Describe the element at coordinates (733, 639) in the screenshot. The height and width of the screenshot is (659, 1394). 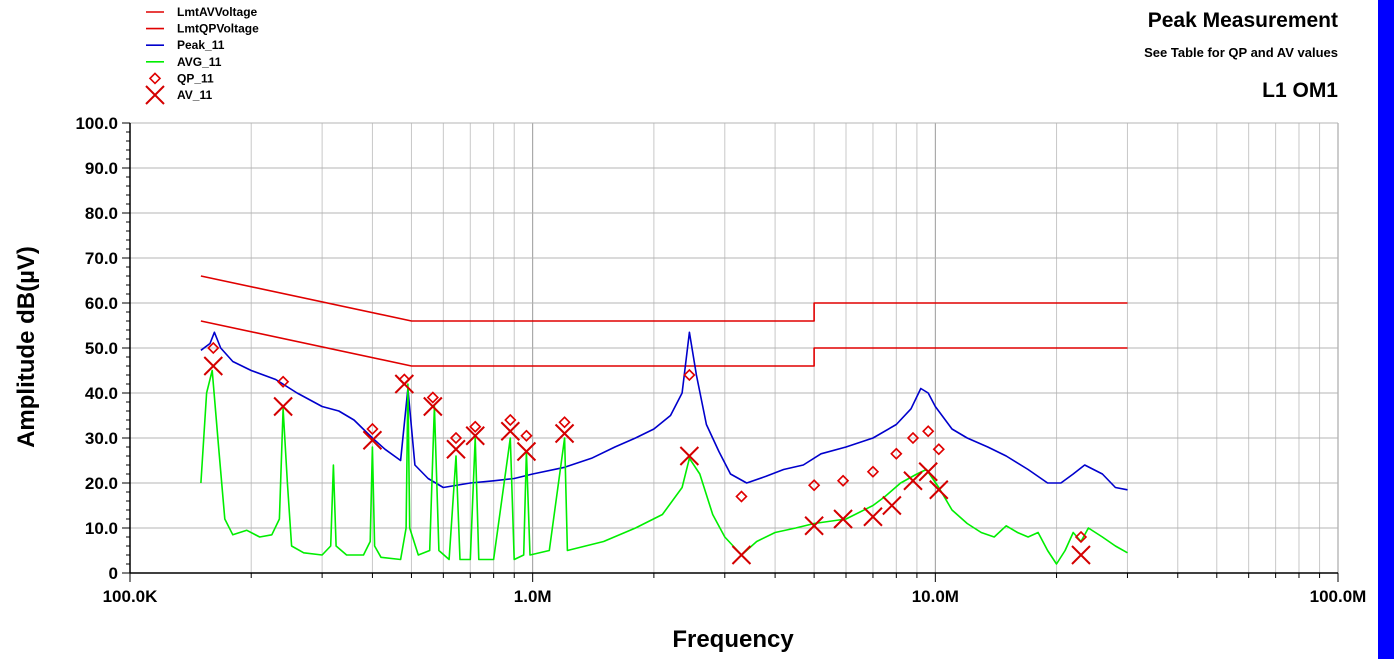
I see `x-axis-label: Frequency` at that location.